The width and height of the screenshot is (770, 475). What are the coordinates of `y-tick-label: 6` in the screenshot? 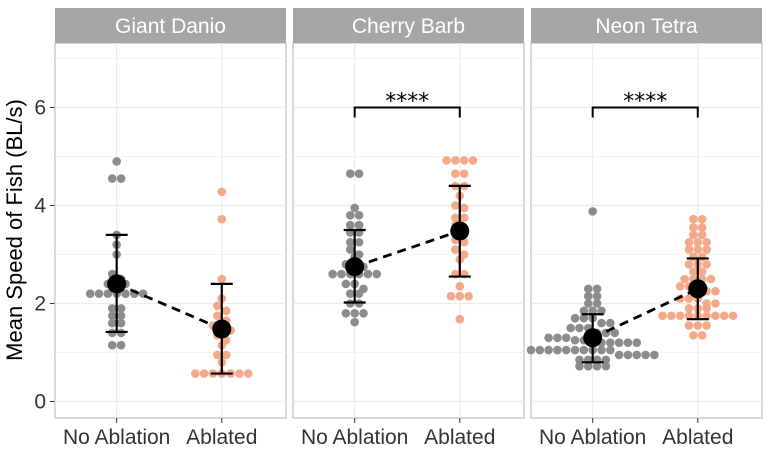 It's located at (40, 108).